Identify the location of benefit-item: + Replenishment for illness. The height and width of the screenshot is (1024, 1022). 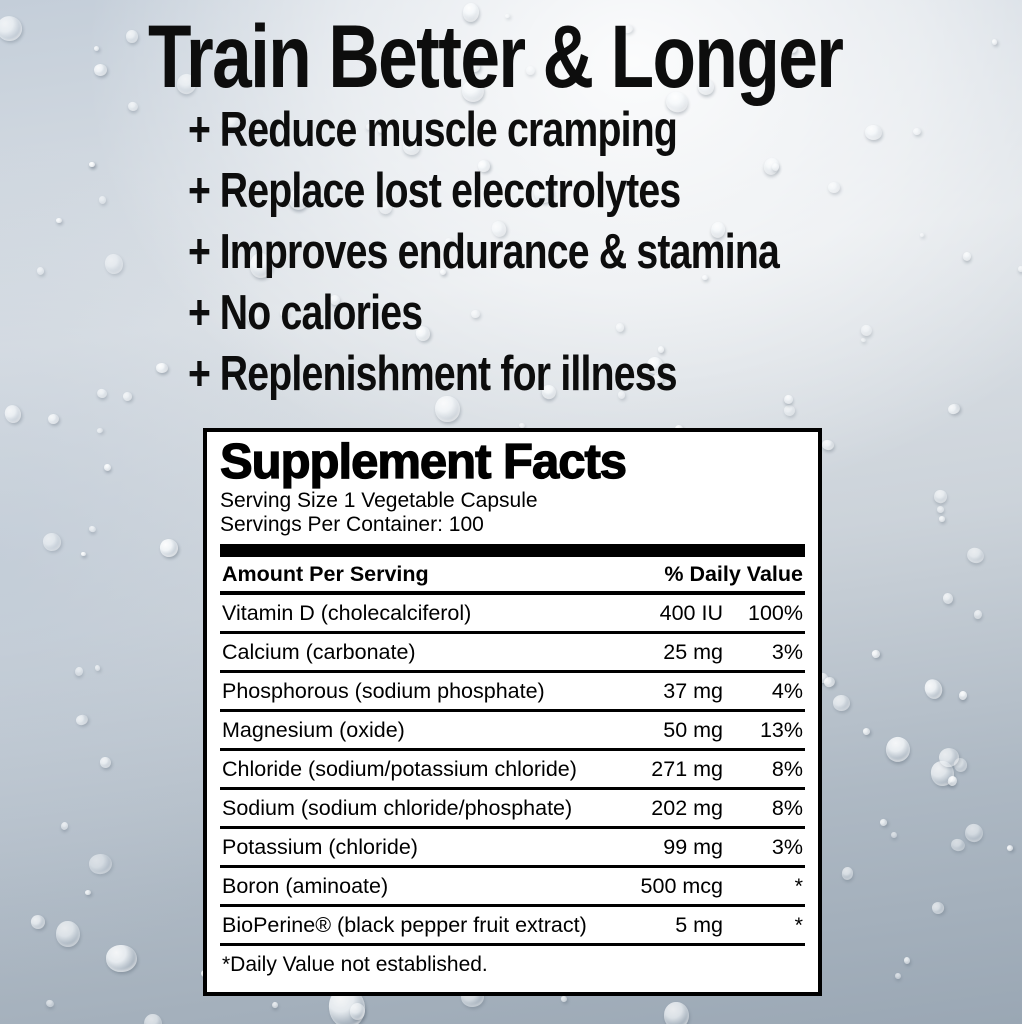
(557, 374).